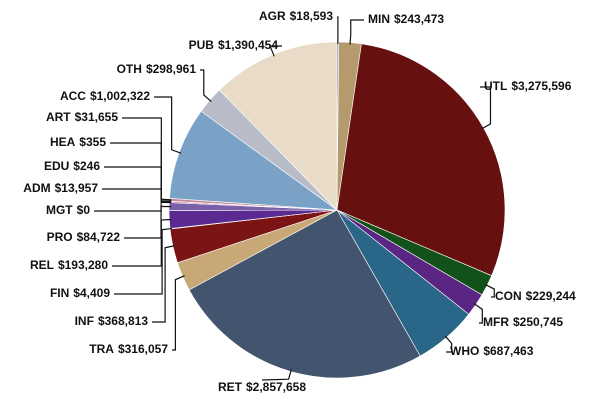  I want to click on slice-value-label: $2,857,658, so click(276, 387).